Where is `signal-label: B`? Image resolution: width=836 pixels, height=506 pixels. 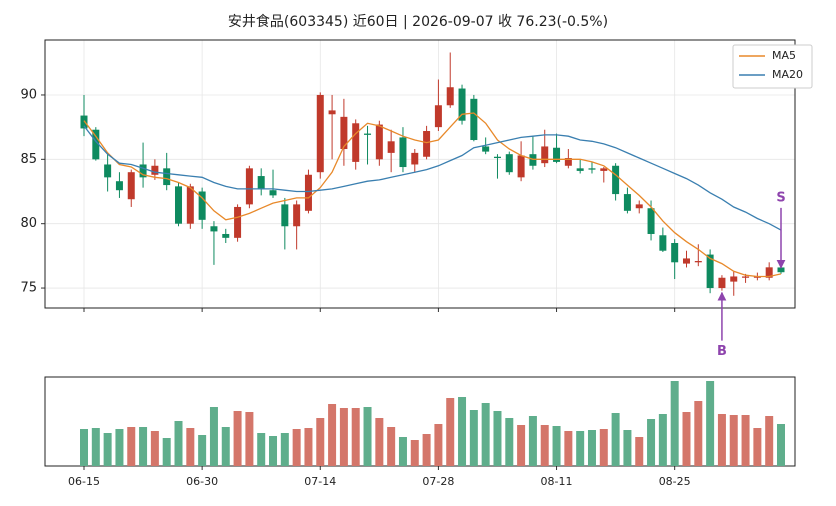 signal-label: B is located at coordinates (722, 351).